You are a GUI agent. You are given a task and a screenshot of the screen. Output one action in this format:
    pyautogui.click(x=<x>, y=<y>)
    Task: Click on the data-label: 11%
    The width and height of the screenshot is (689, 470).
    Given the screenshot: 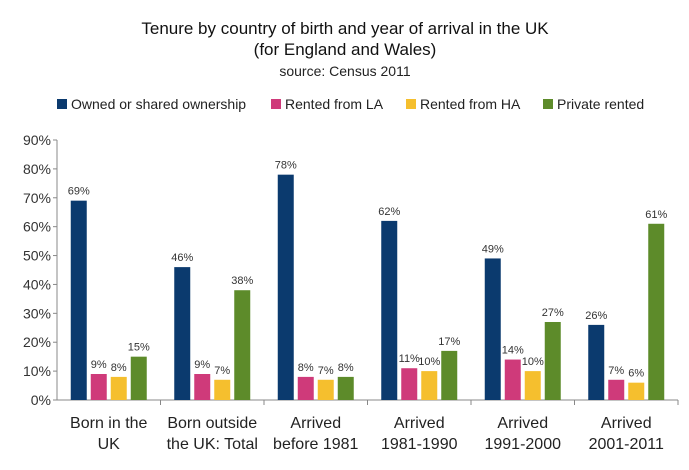 What is the action you would take?
    pyautogui.click(x=409, y=359)
    